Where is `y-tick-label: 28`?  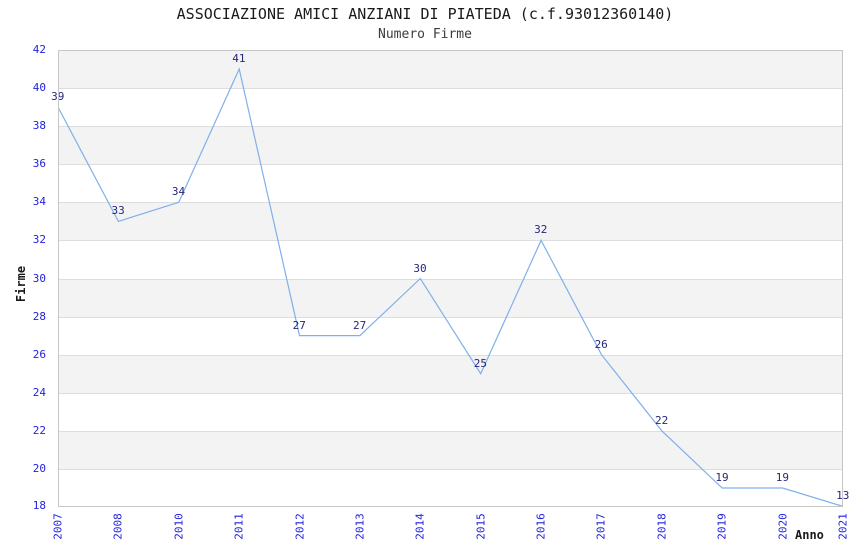 y-tick-label: 28 is located at coordinates (39, 316).